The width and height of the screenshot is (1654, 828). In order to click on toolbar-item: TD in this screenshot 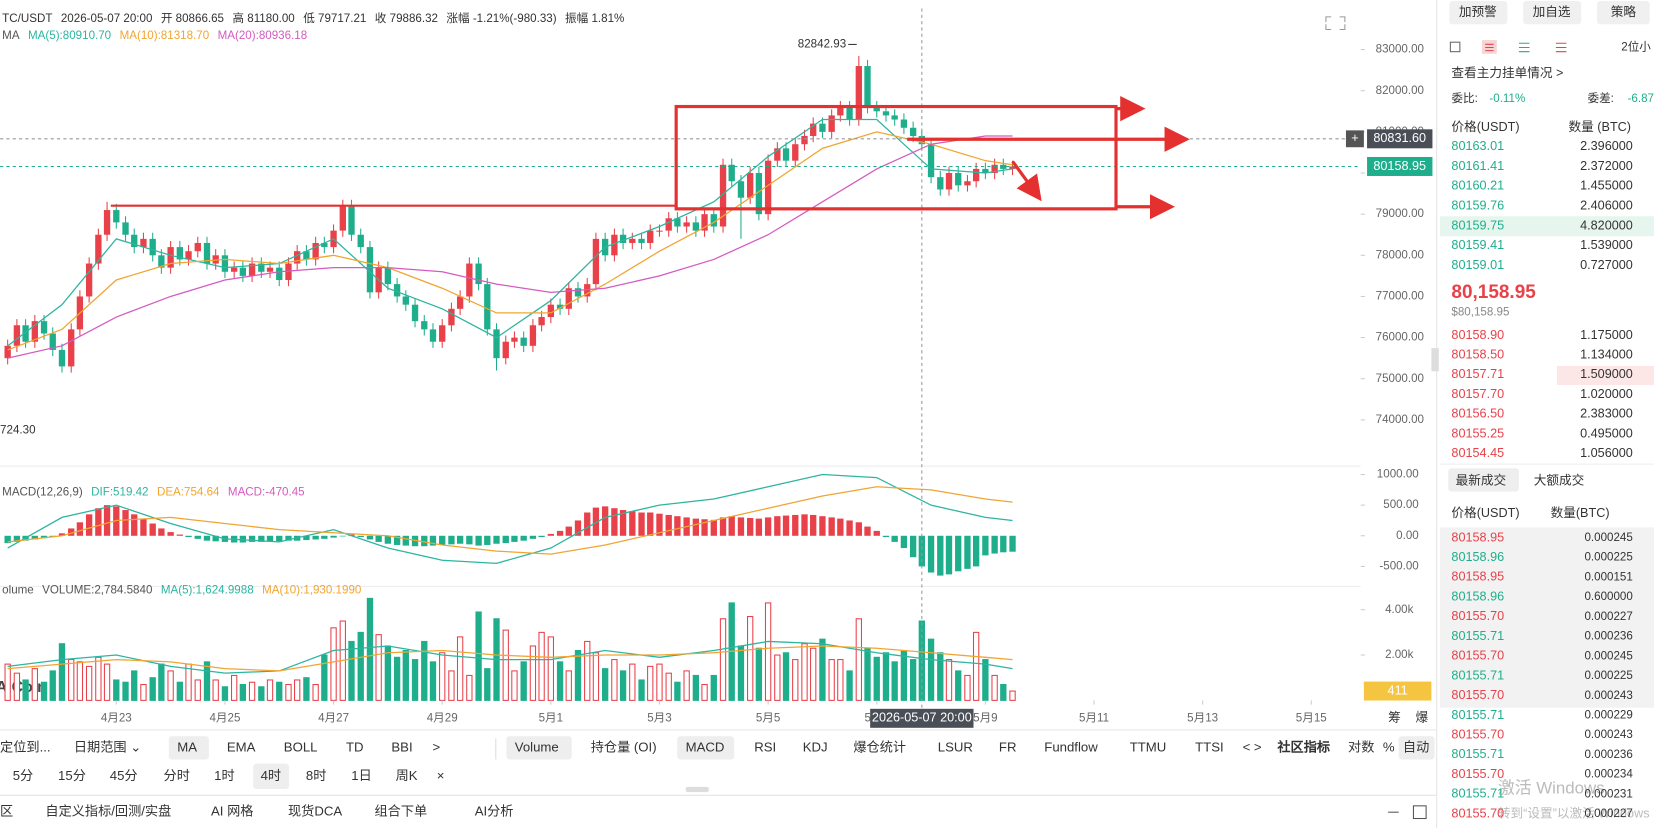, I will do `click(355, 746)`.